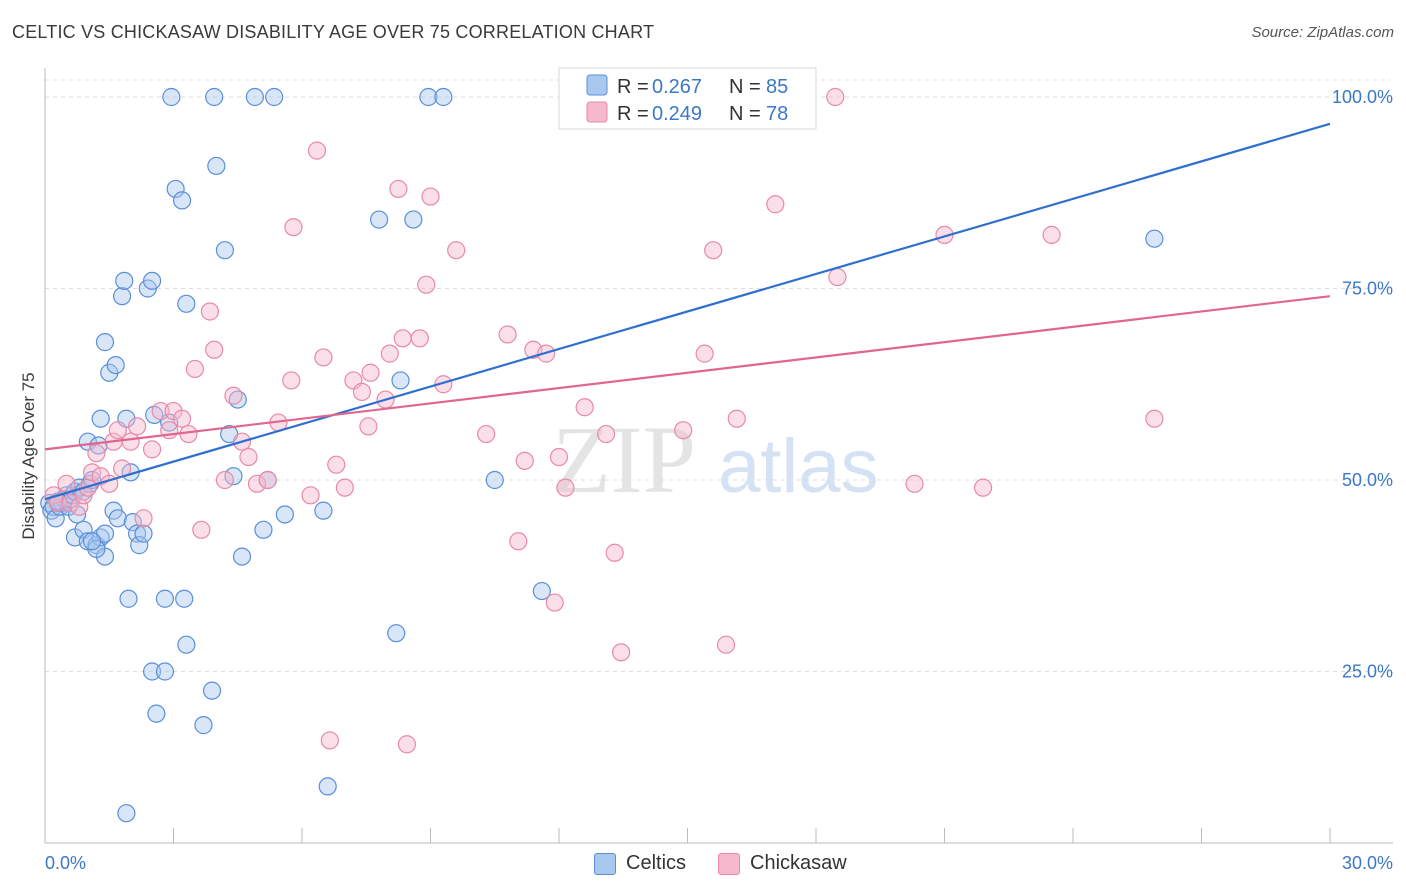 This screenshot has height=892, width=1406. What do you see at coordinates (777, 87) in the screenshot?
I see `legend-n-value: 85` at bounding box center [777, 87].